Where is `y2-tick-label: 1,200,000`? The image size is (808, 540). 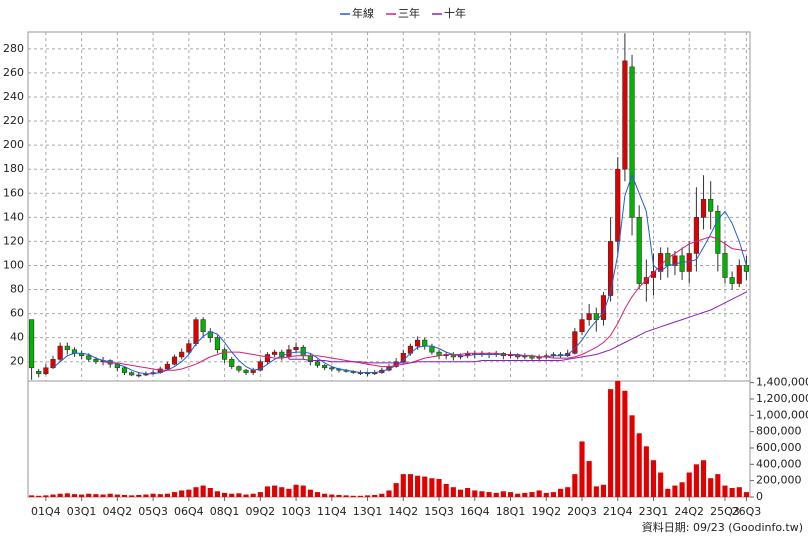
y2-tick-label: 1,200,000 is located at coordinates (782, 398).